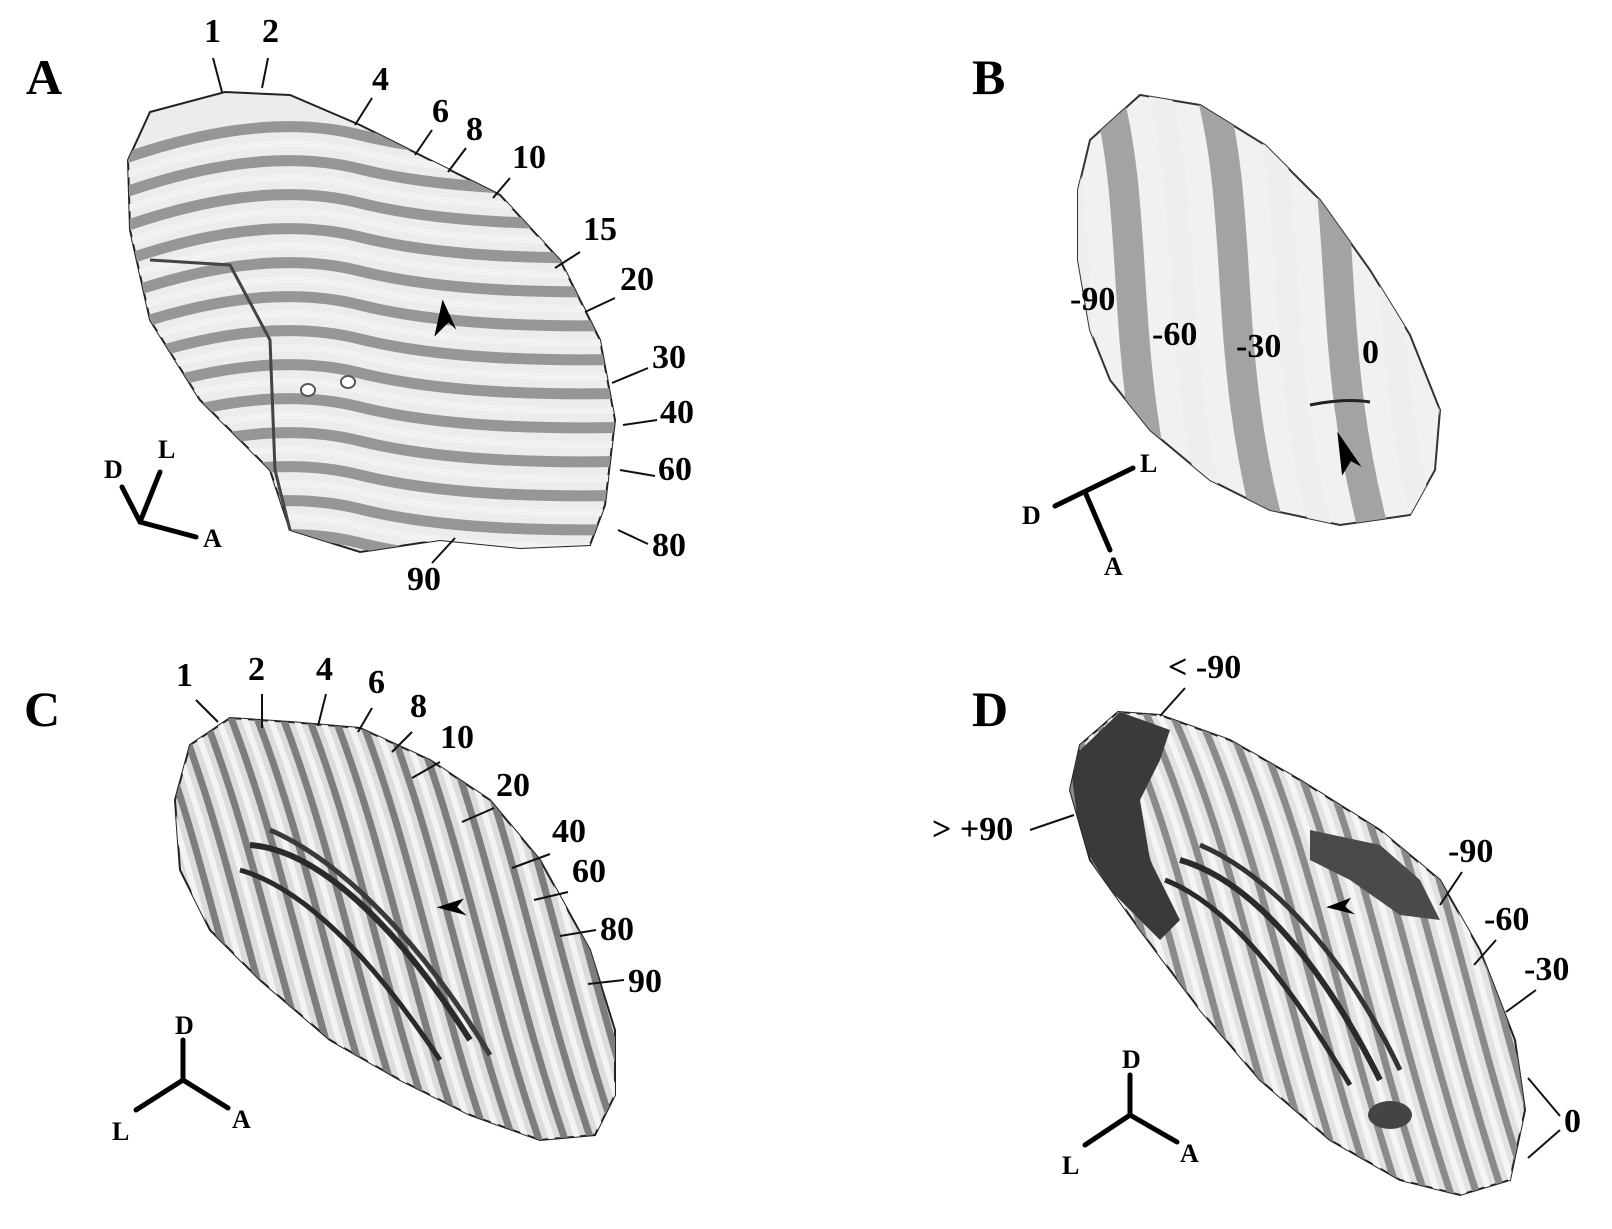  Describe the element at coordinates (1224, 326) in the screenshot. I see `contour-labels-b: -90 -60 -30 0` at that location.